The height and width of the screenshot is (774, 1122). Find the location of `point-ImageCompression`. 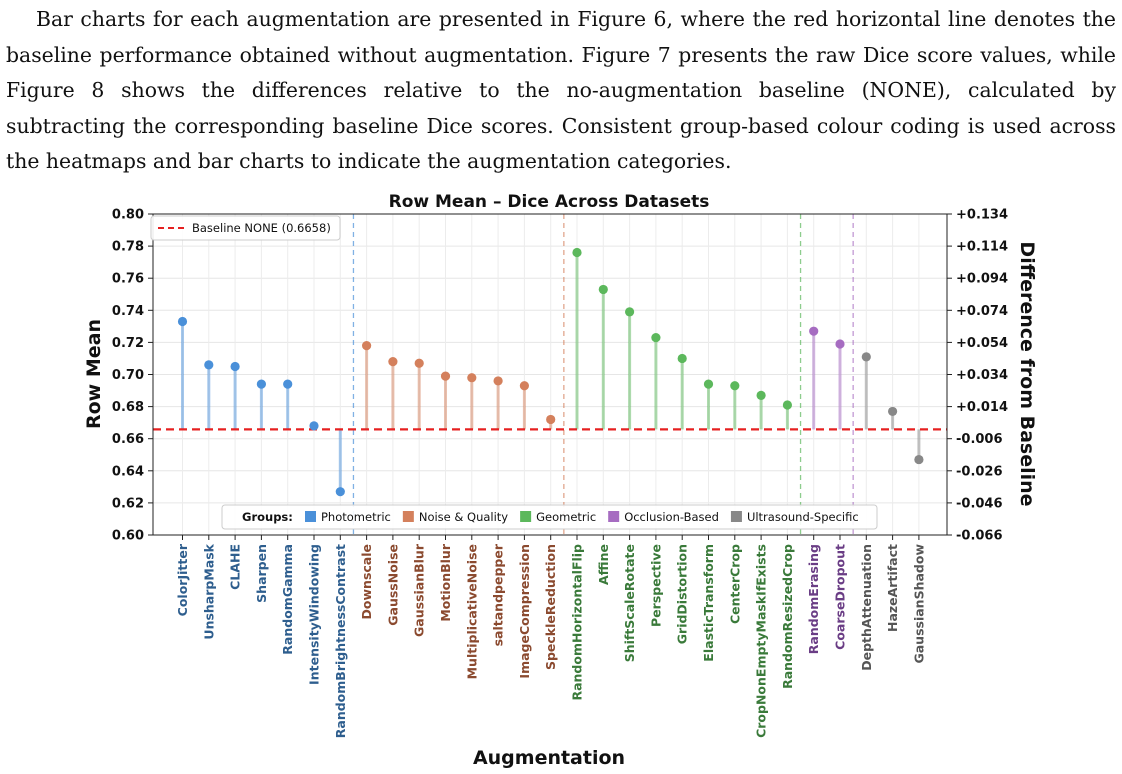

point-ImageCompression is located at coordinates (524, 386).